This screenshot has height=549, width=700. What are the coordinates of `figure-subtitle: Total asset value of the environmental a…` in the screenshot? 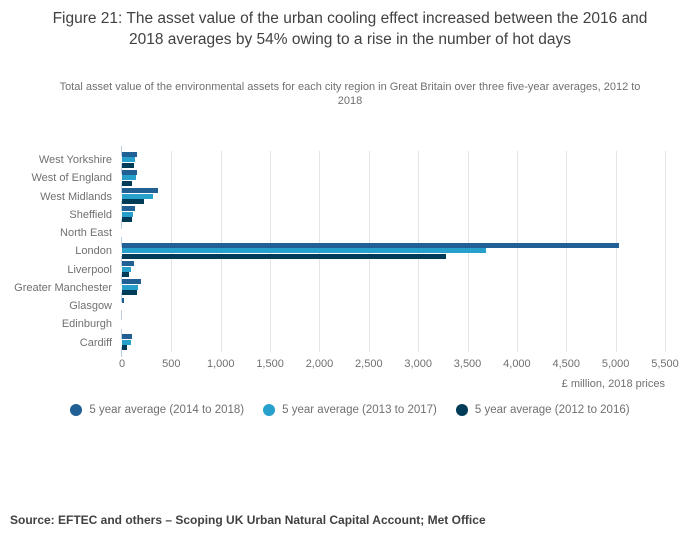 It's located at (350, 94).